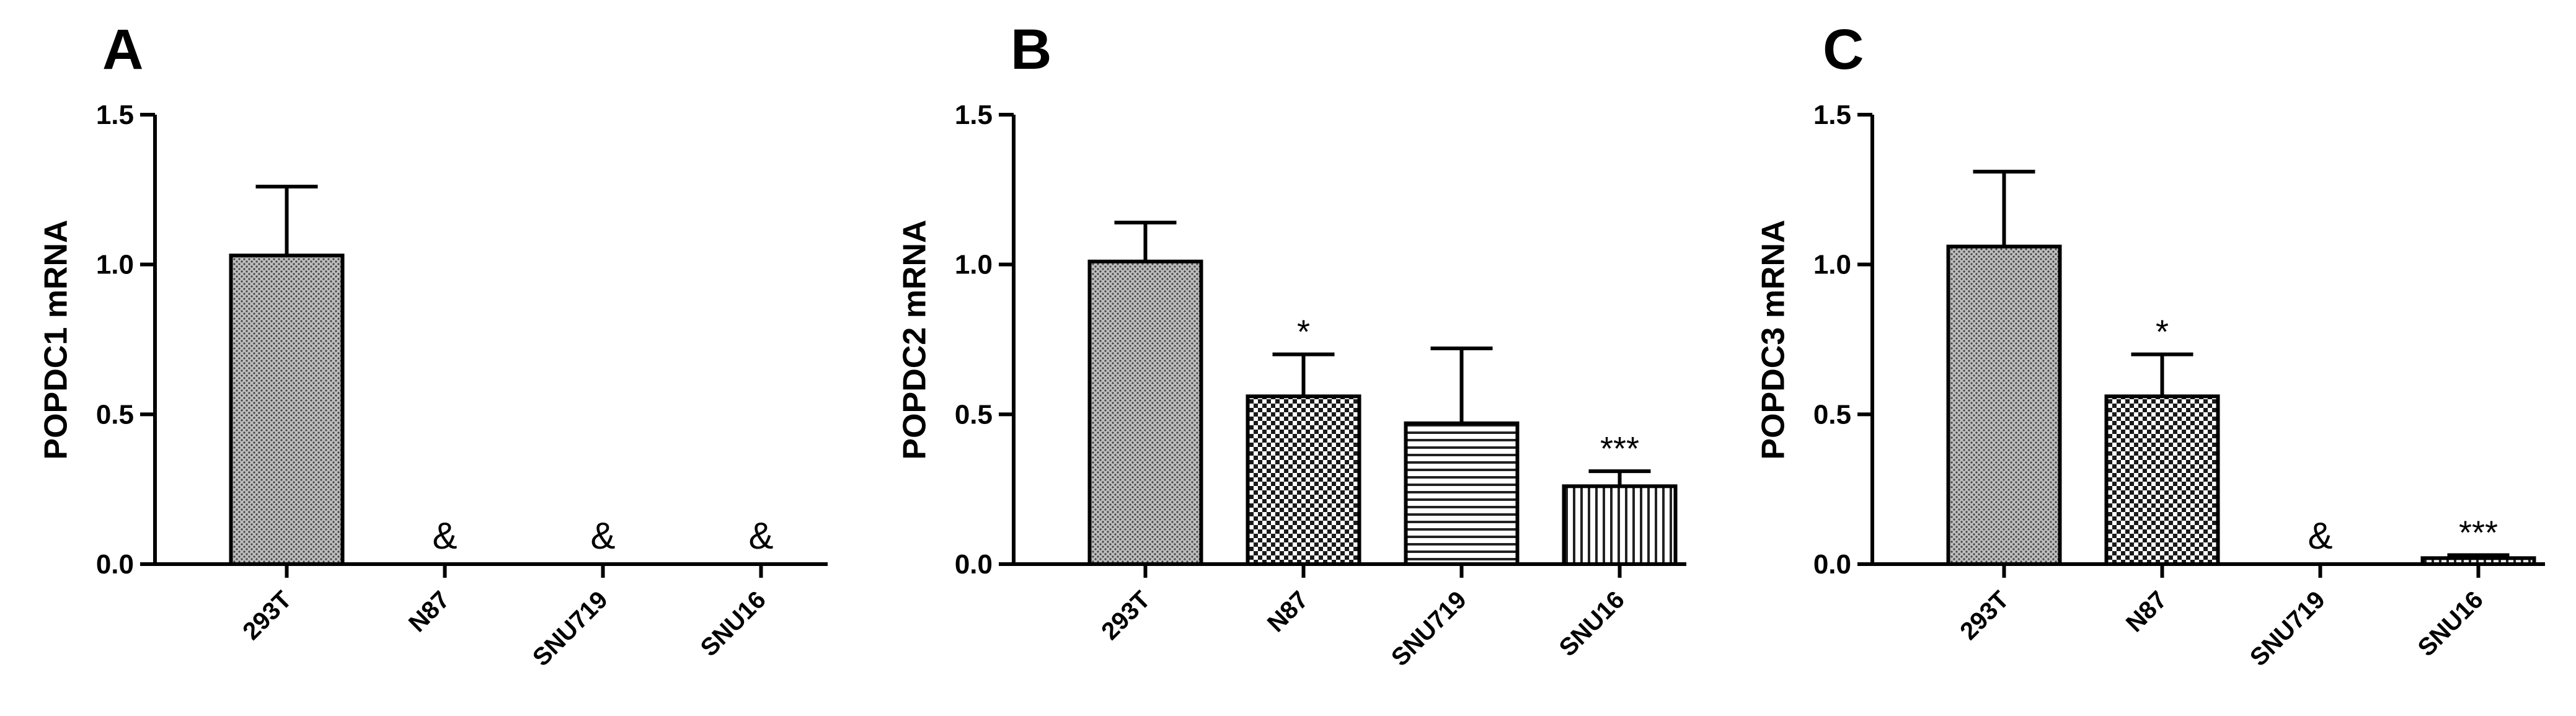 The width and height of the screenshot is (2576, 716). I want to click on panel-label: C, so click(1843, 49).